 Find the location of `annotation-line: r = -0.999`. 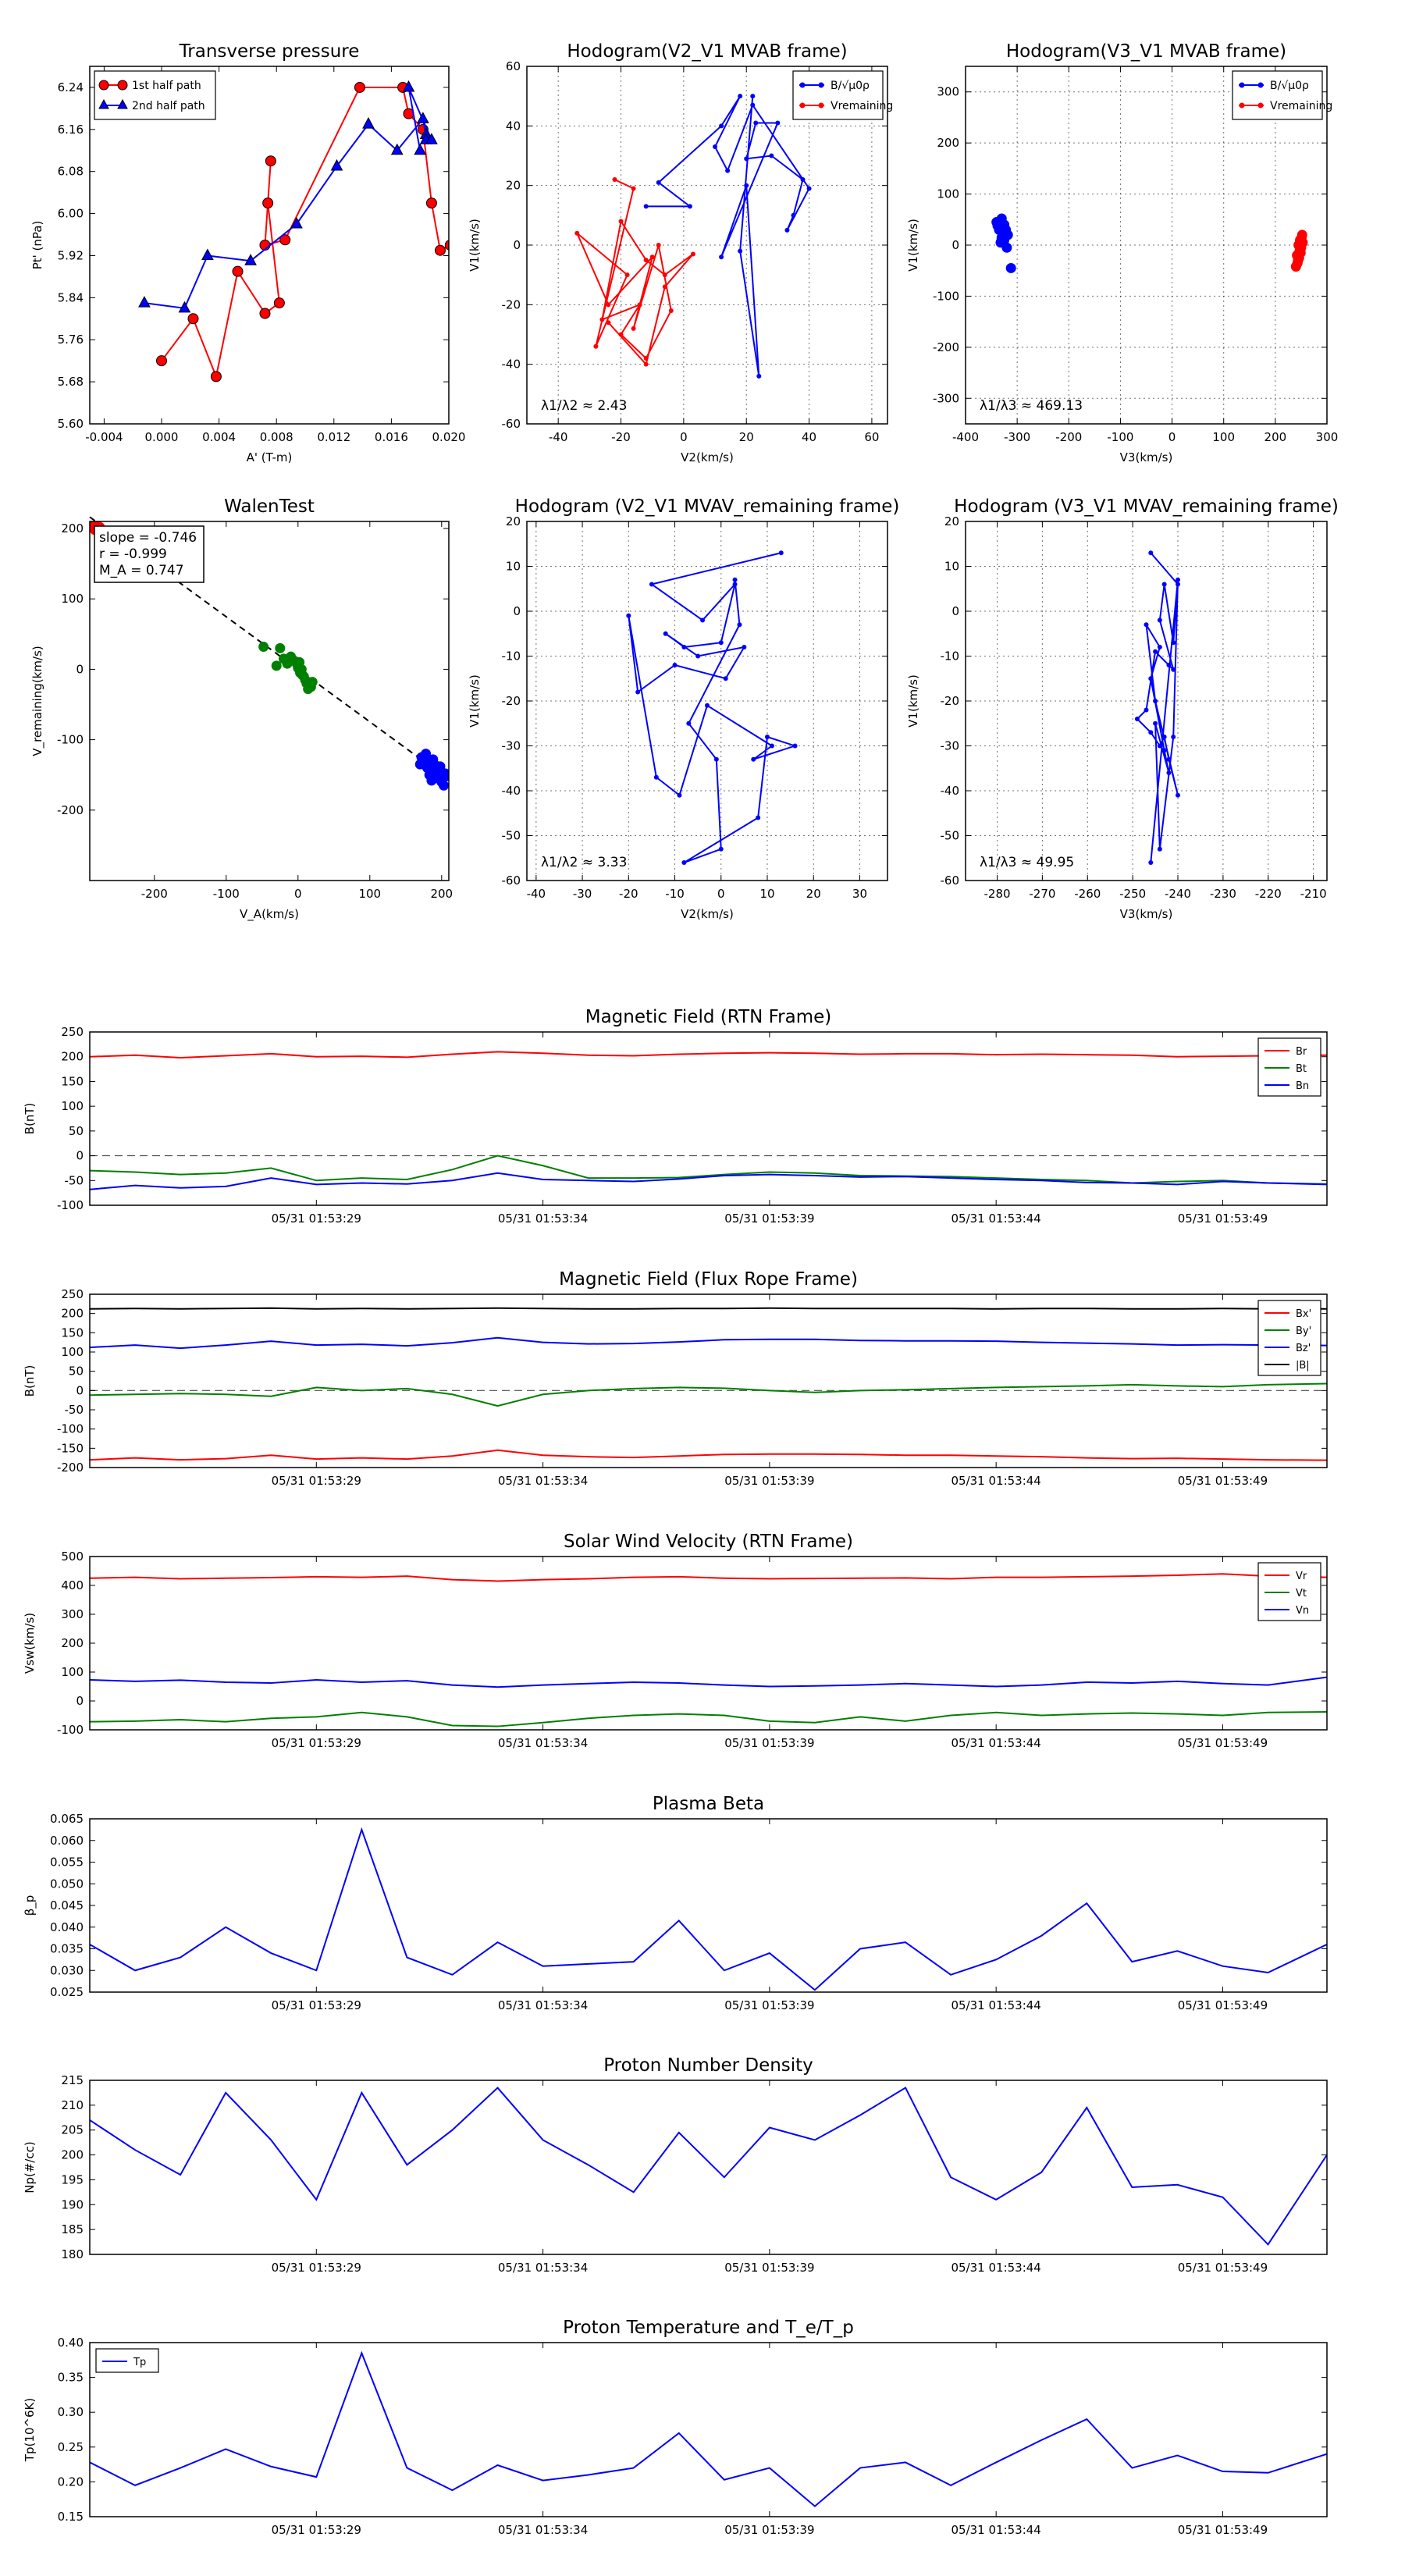

annotation-line: r = -0.999 is located at coordinates (133, 554).